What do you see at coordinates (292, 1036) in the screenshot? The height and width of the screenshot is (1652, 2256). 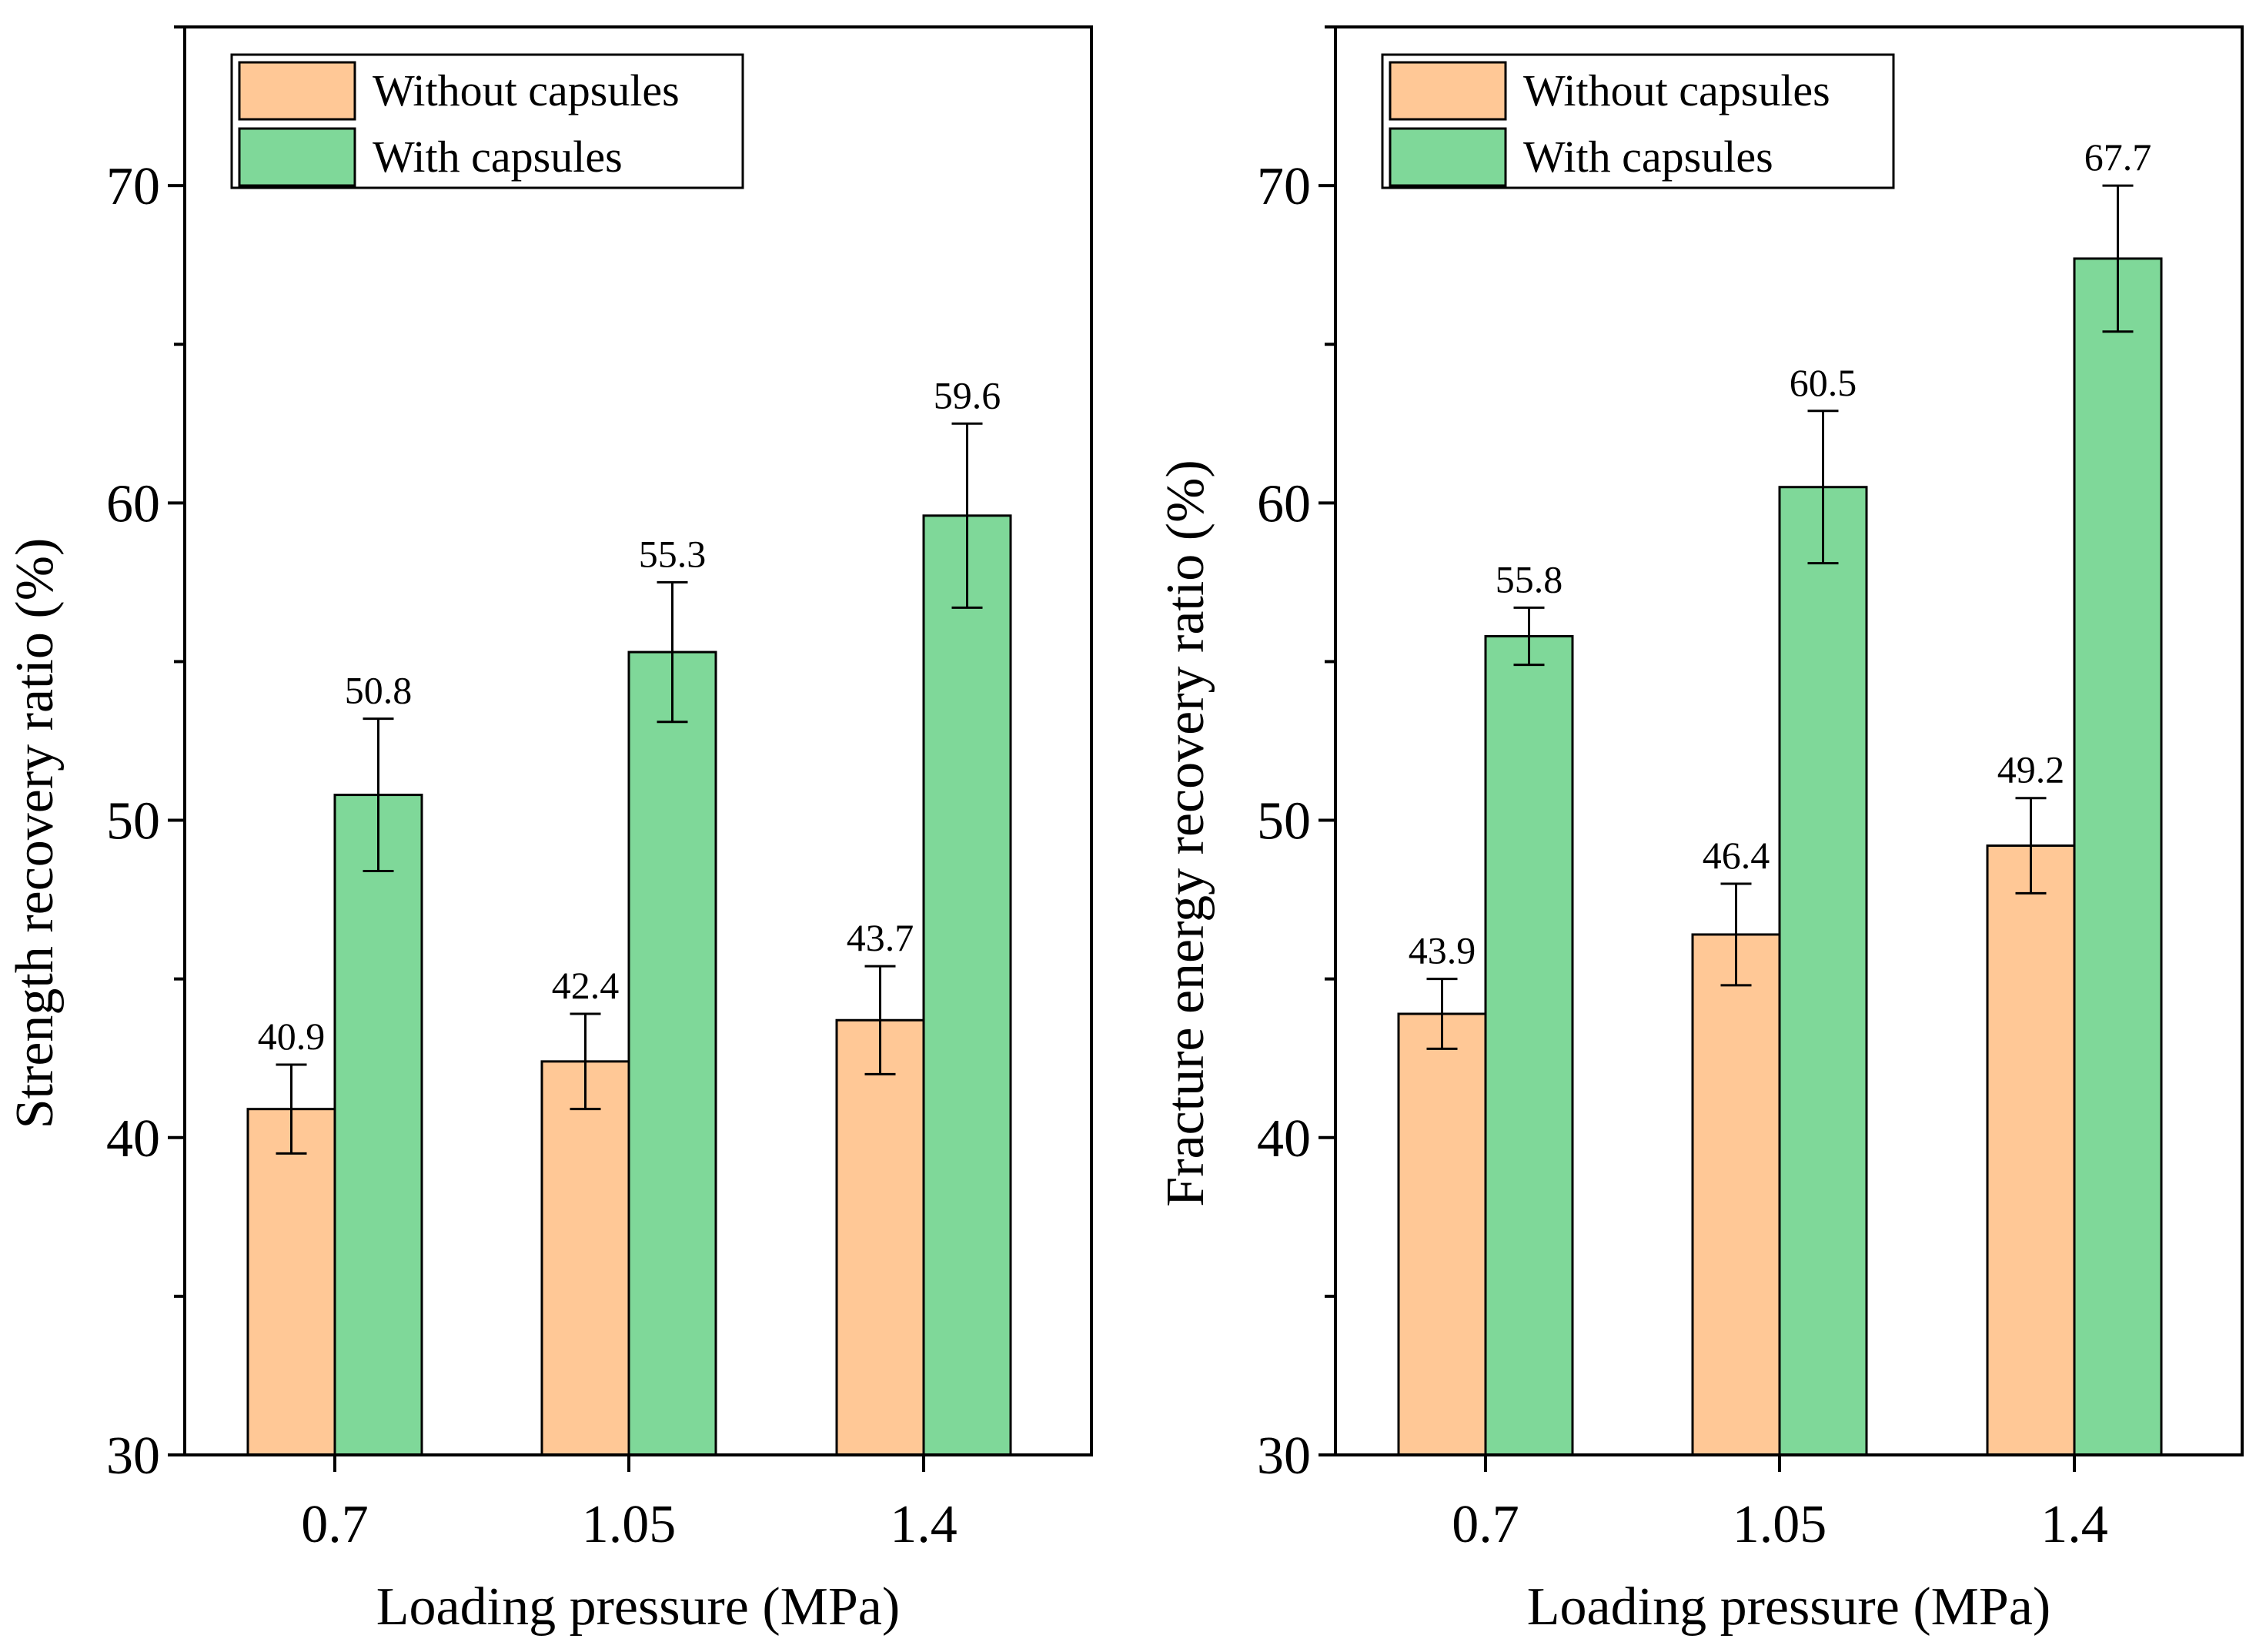 I see `data-label: 40.9` at bounding box center [292, 1036].